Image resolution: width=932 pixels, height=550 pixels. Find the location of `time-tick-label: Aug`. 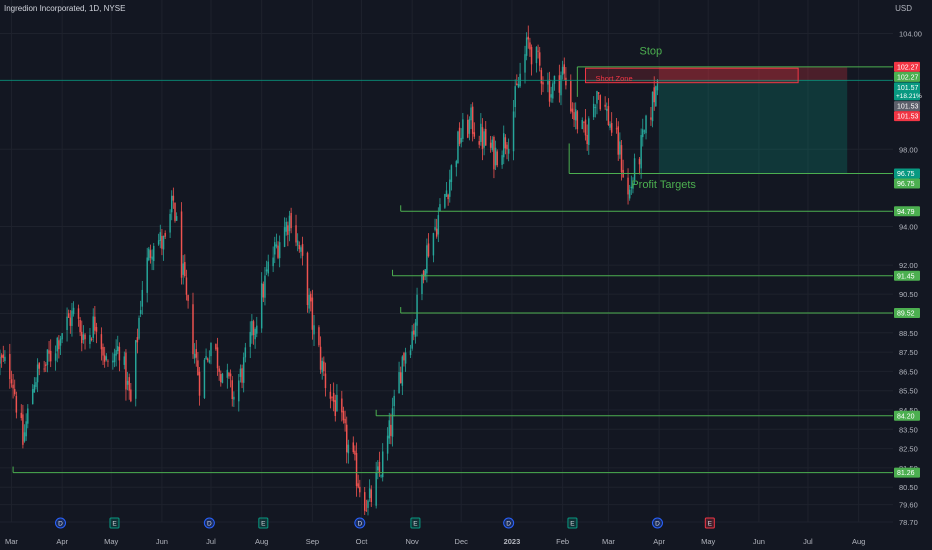

time-tick-label: Aug is located at coordinates (261, 541).